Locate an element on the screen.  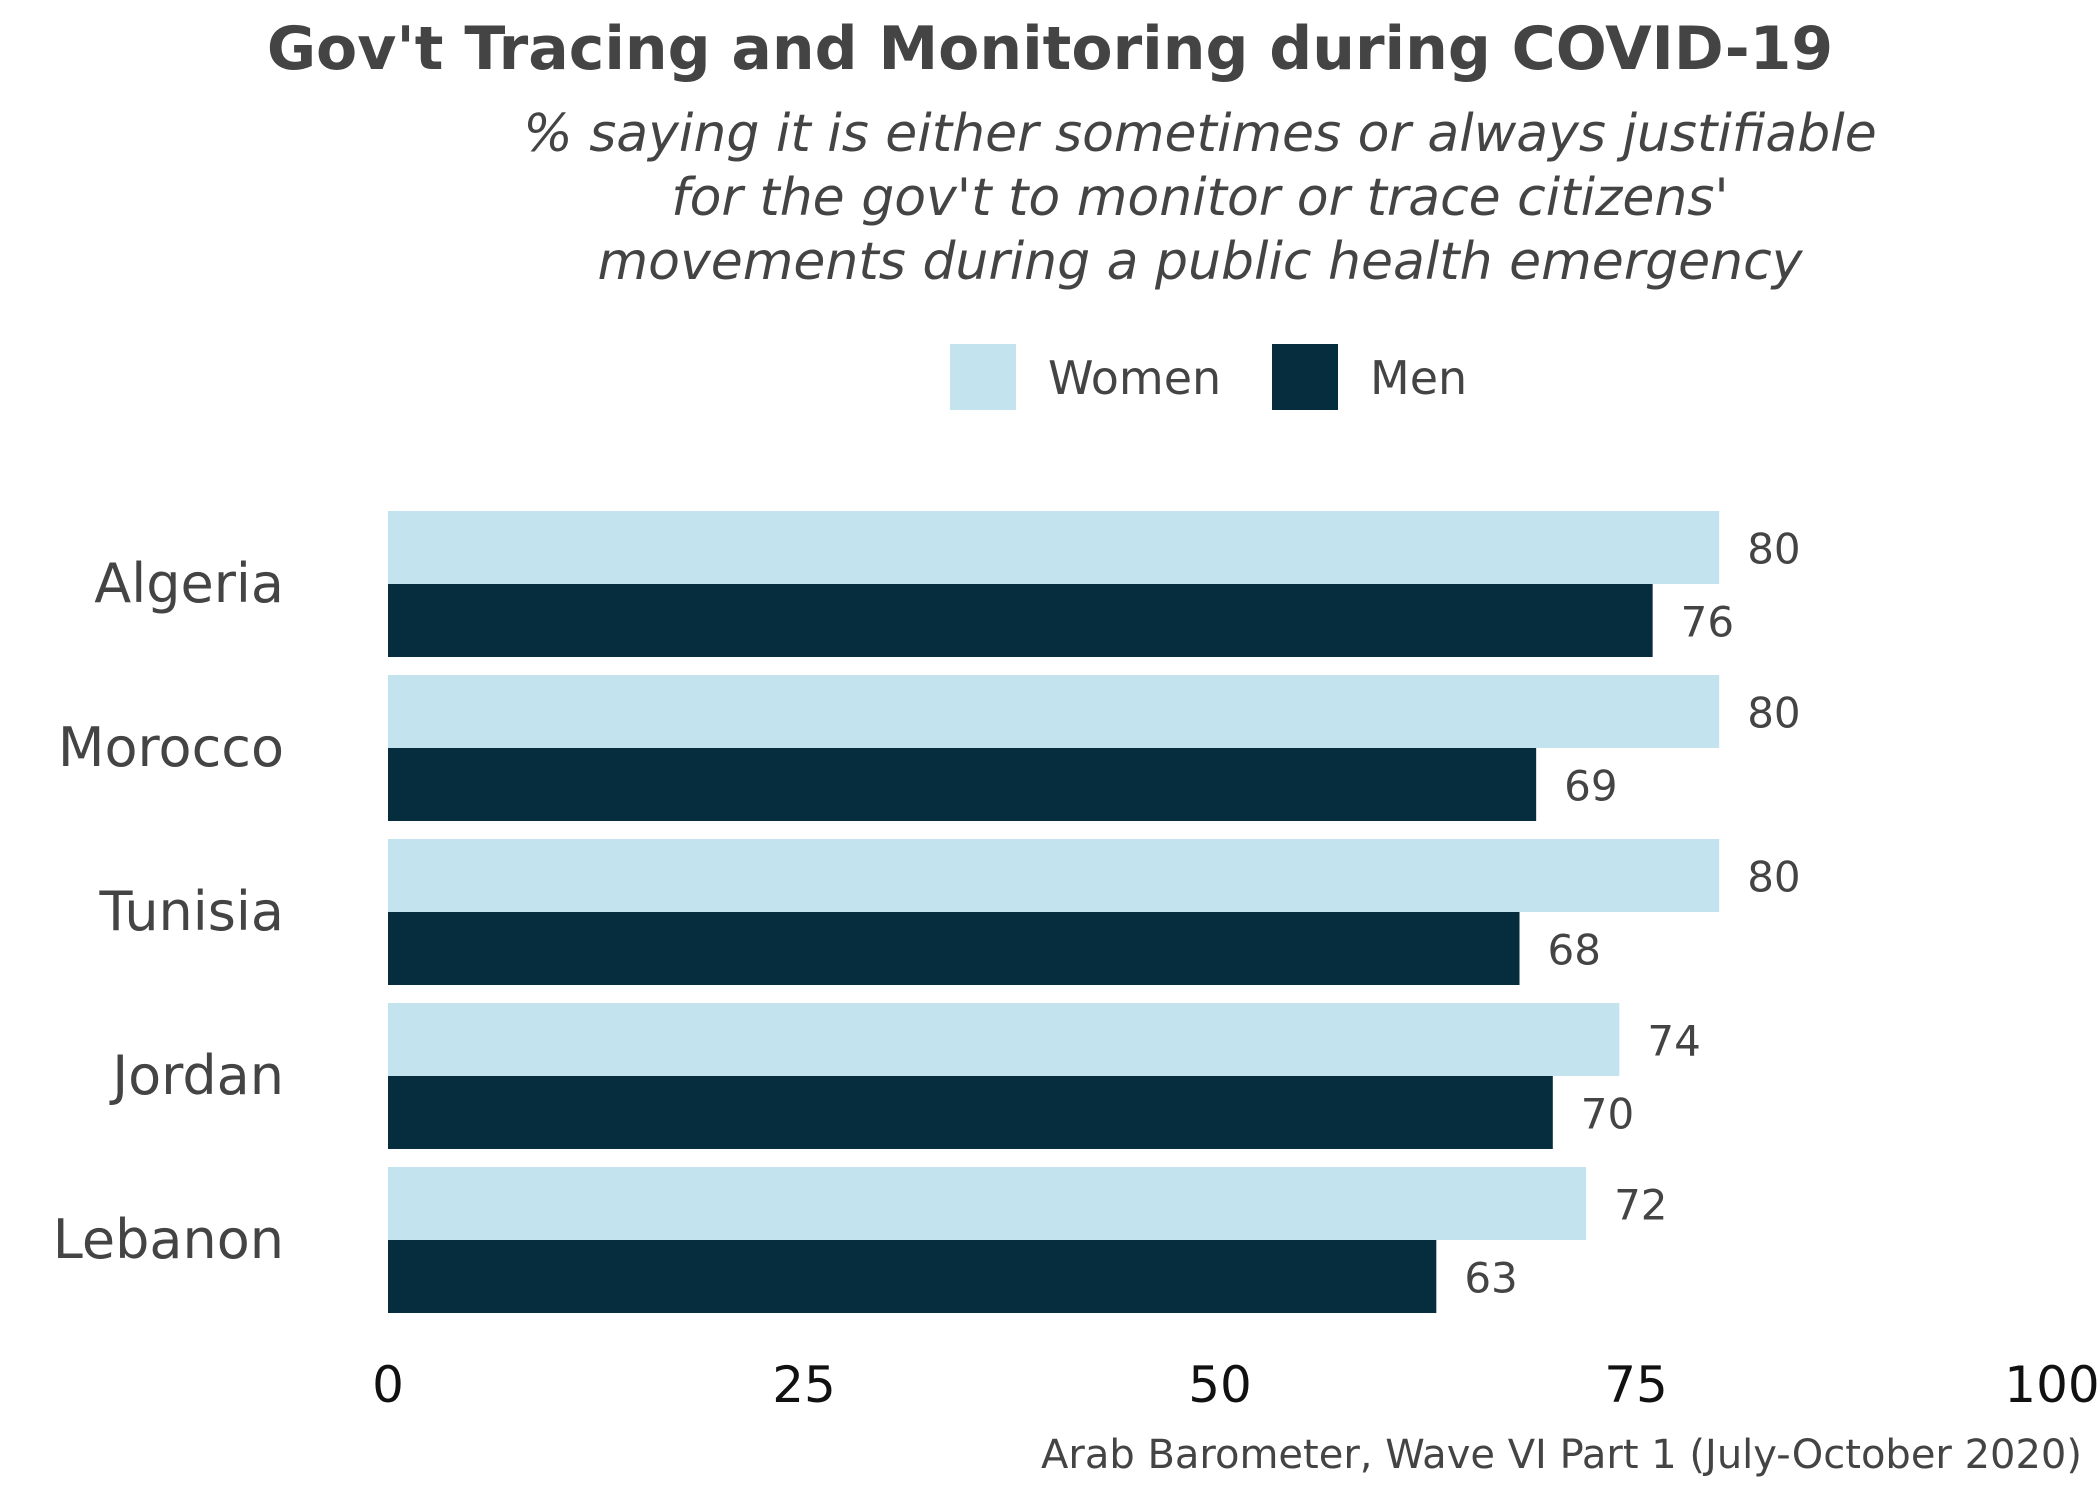
legend-swatch-women is located at coordinates (983, 377).